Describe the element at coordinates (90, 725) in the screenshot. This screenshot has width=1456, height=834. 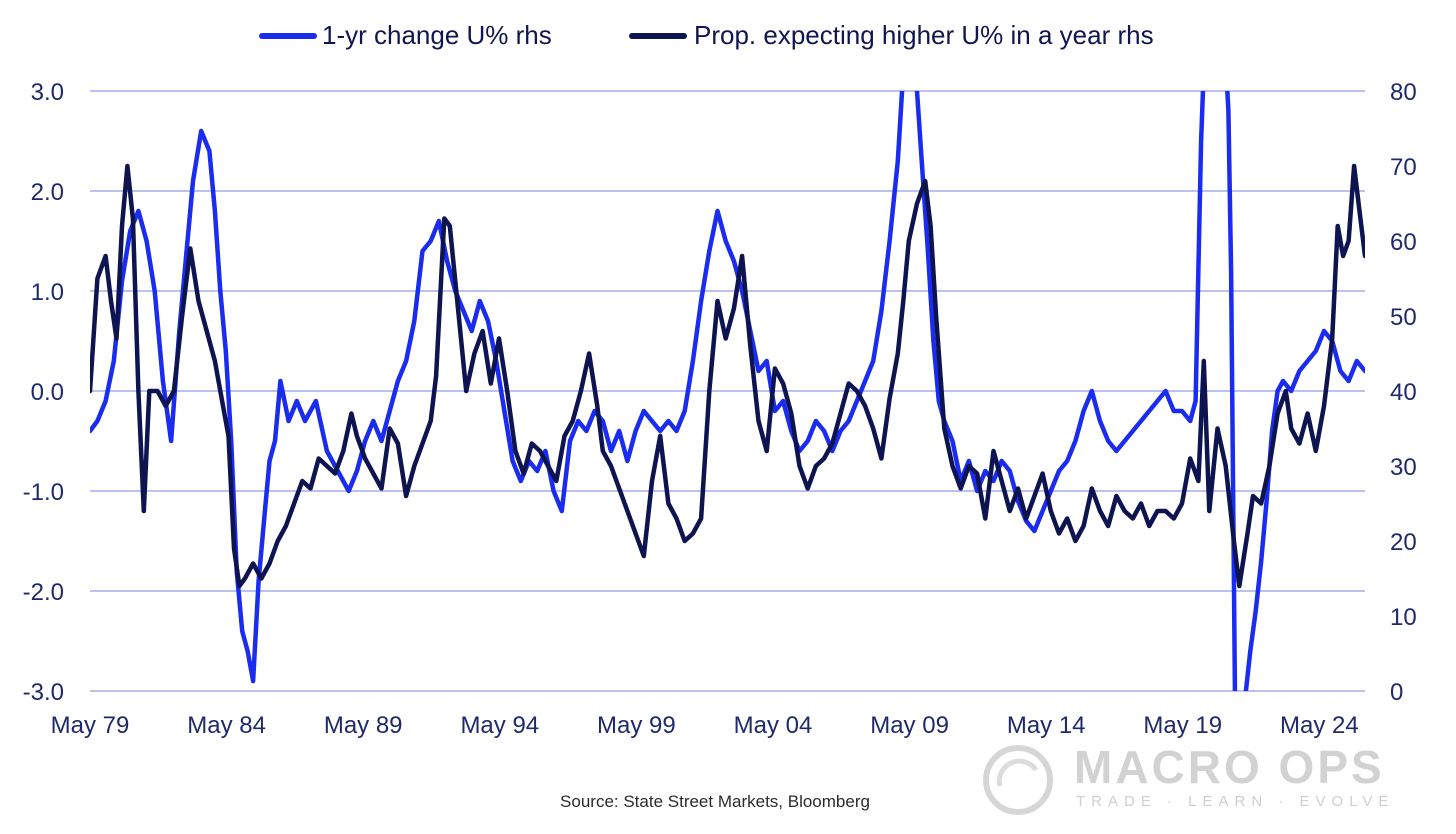
I see `x-axis-tick-label: May 79` at that location.